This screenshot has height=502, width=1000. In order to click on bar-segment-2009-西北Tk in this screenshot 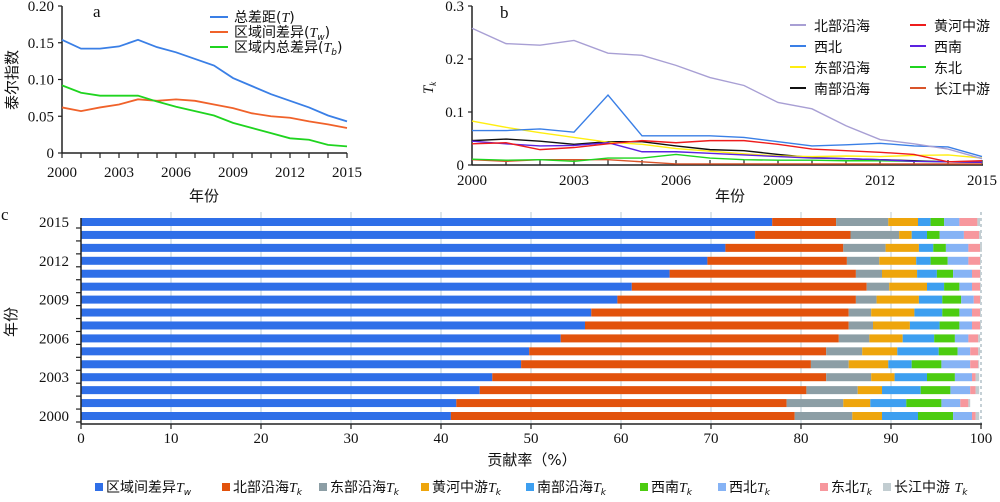, I will do `click(967, 299)`.